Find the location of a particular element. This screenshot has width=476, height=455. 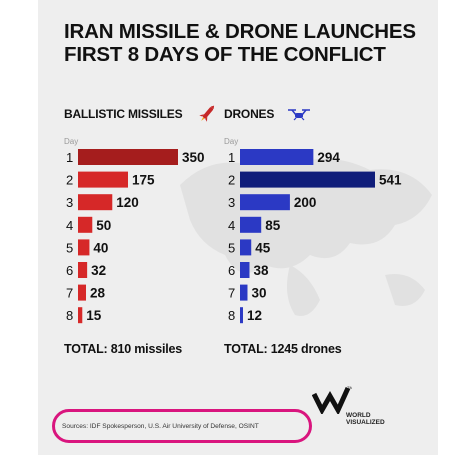

missiles-day-tick-label: 6 is located at coordinates (69, 270).